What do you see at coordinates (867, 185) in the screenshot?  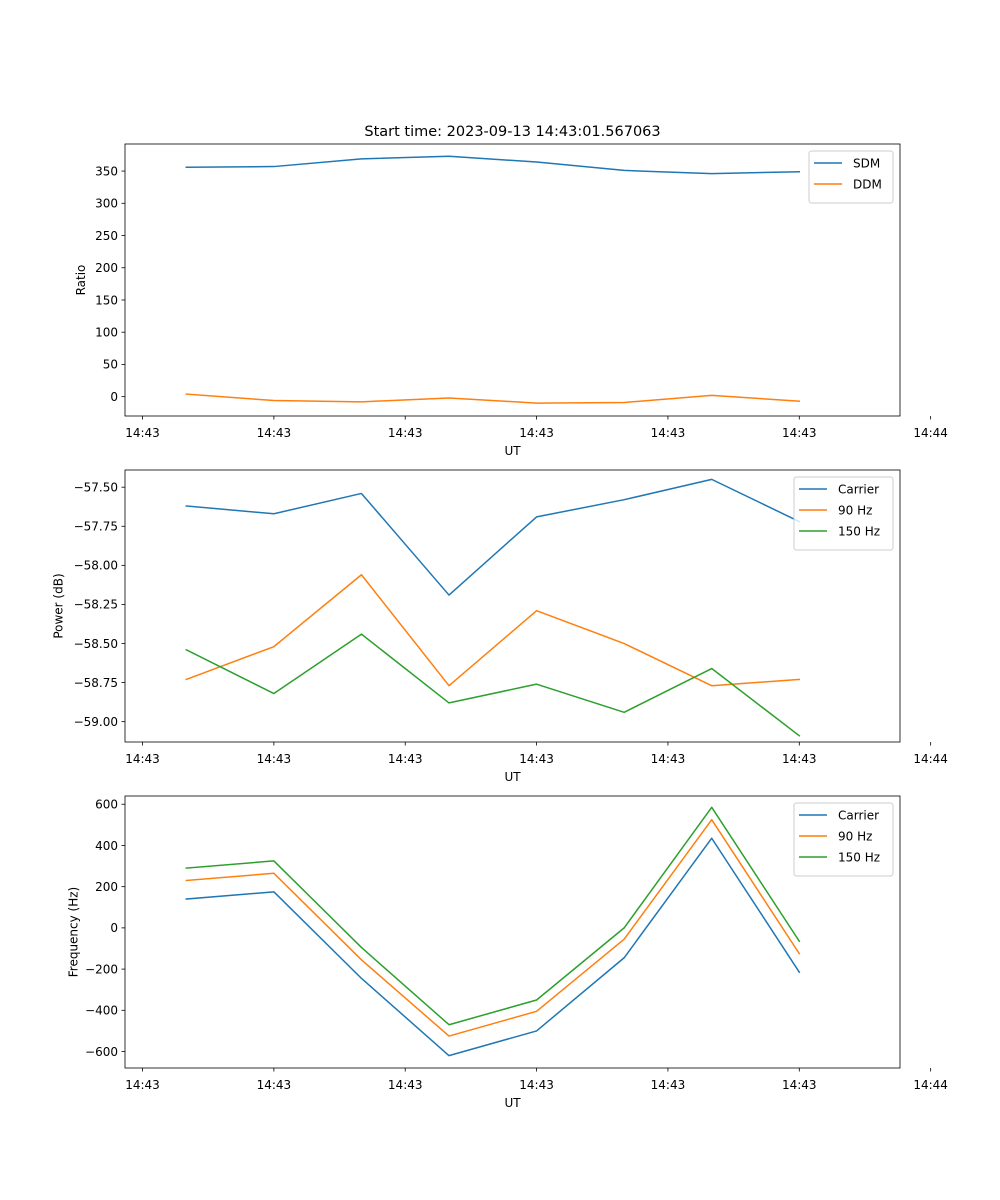 I see `legend-label-ddm: DDM` at bounding box center [867, 185].